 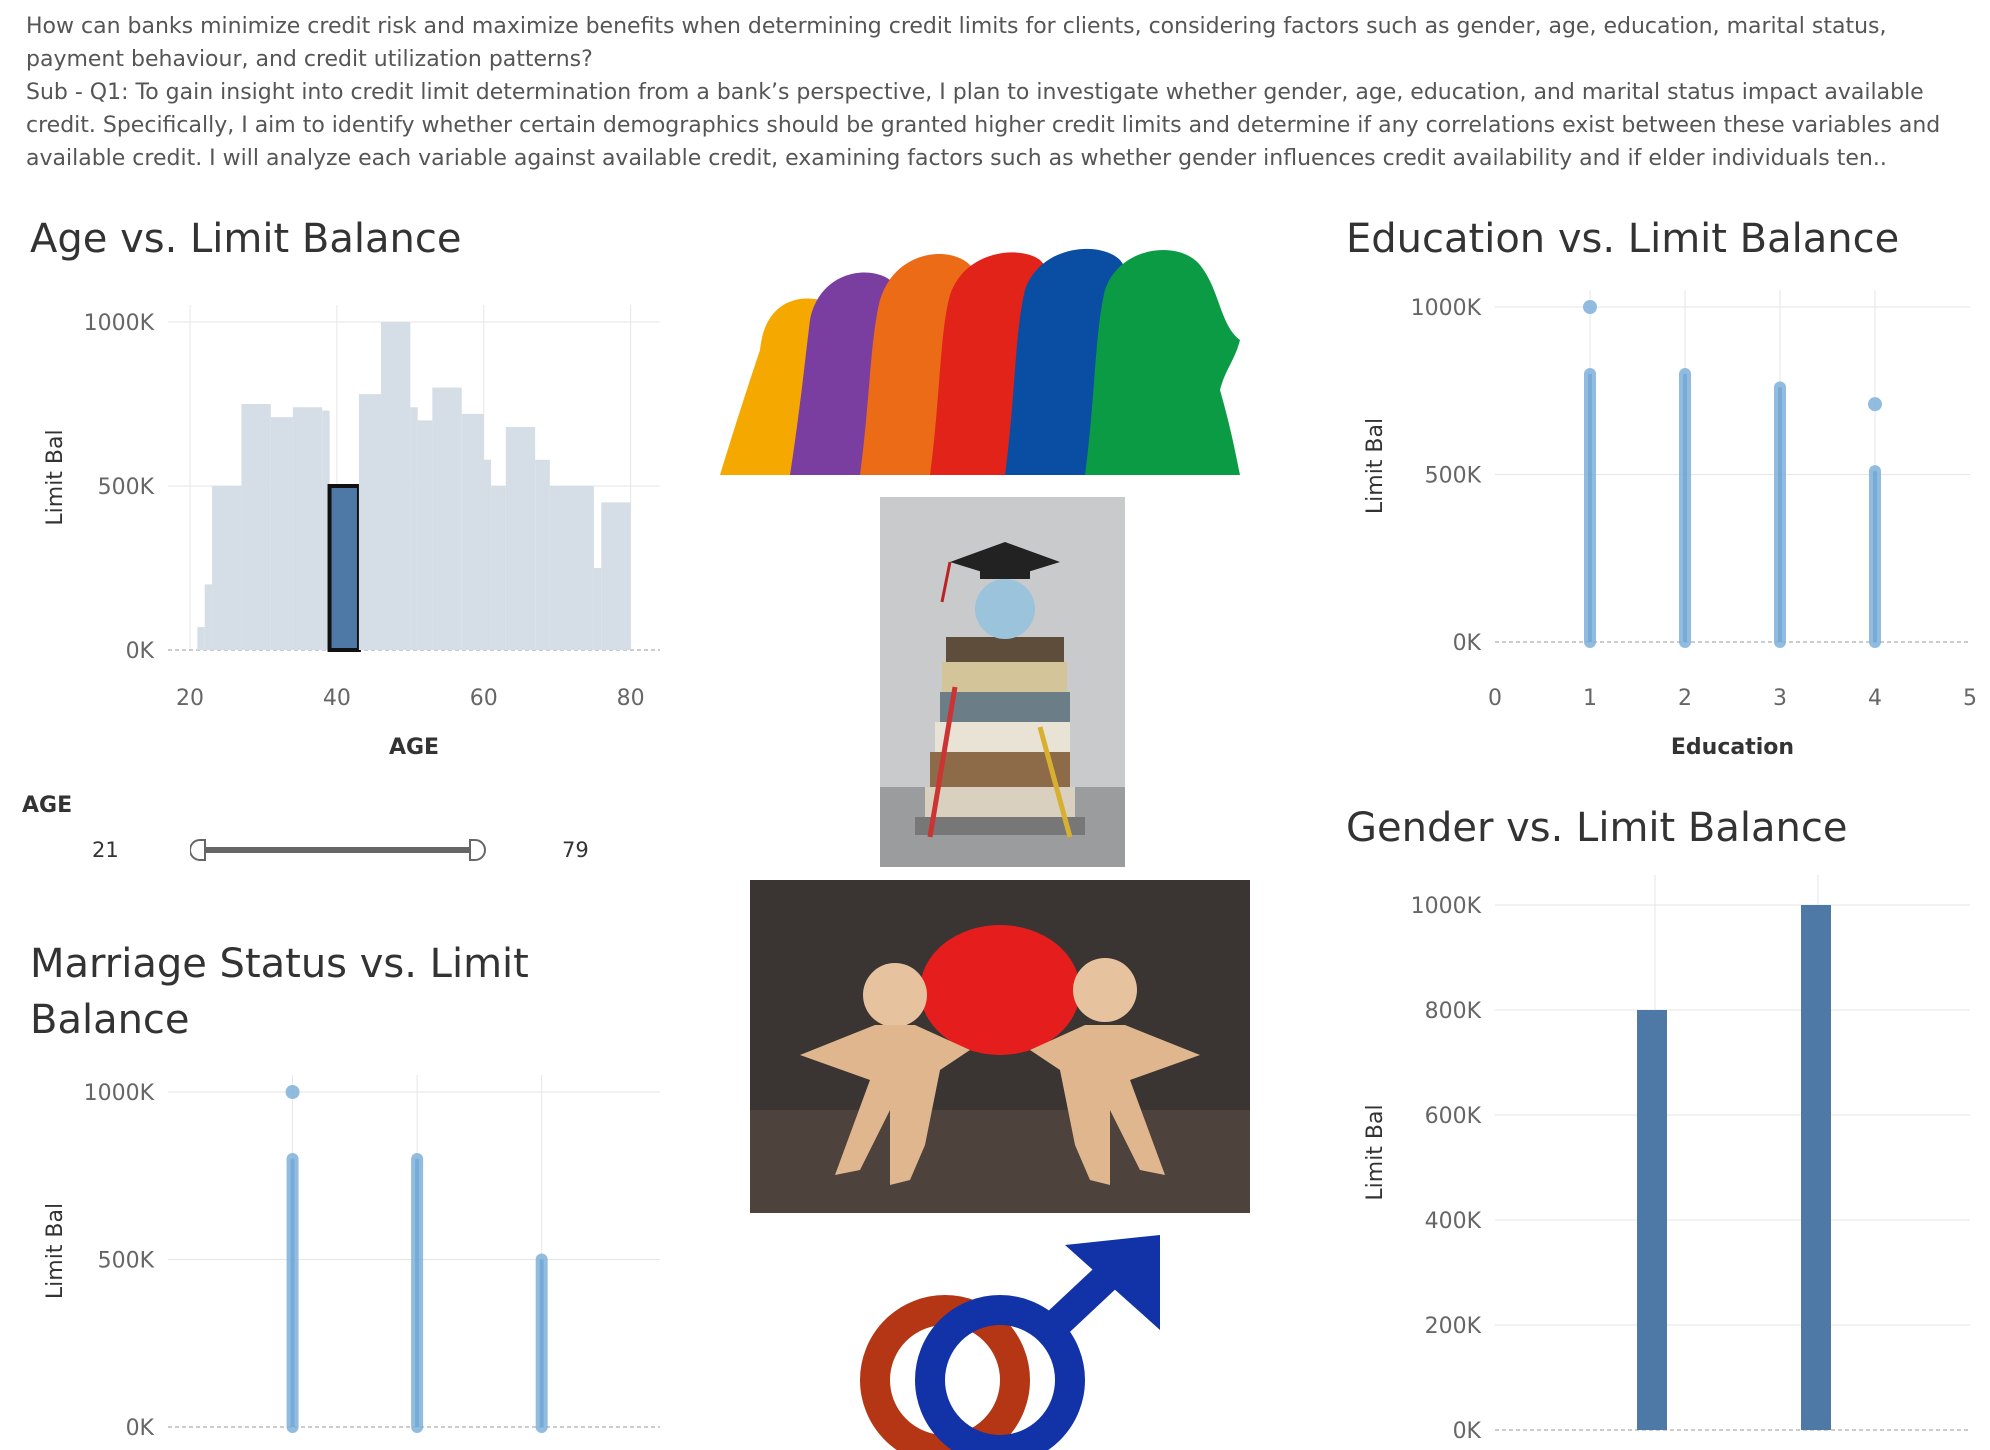 What do you see at coordinates (1010, 1342) in the screenshot?
I see `gender-symbols-image` at bounding box center [1010, 1342].